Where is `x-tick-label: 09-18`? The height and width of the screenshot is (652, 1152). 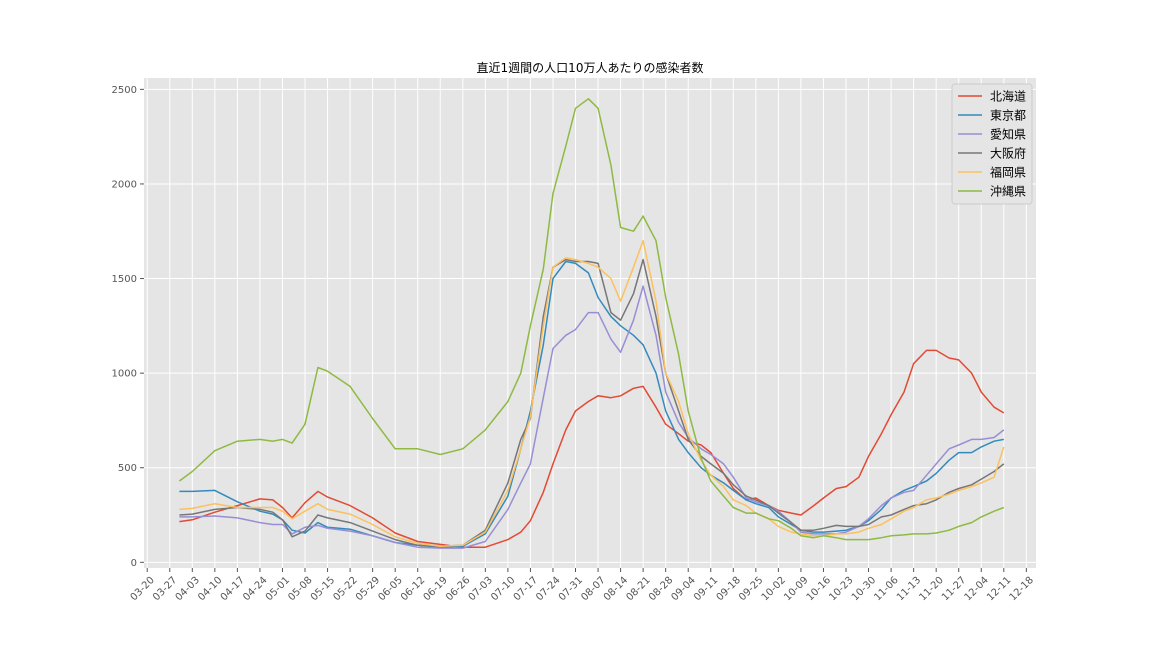
x-tick-label: 09-18 is located at coordinates (729, 589).